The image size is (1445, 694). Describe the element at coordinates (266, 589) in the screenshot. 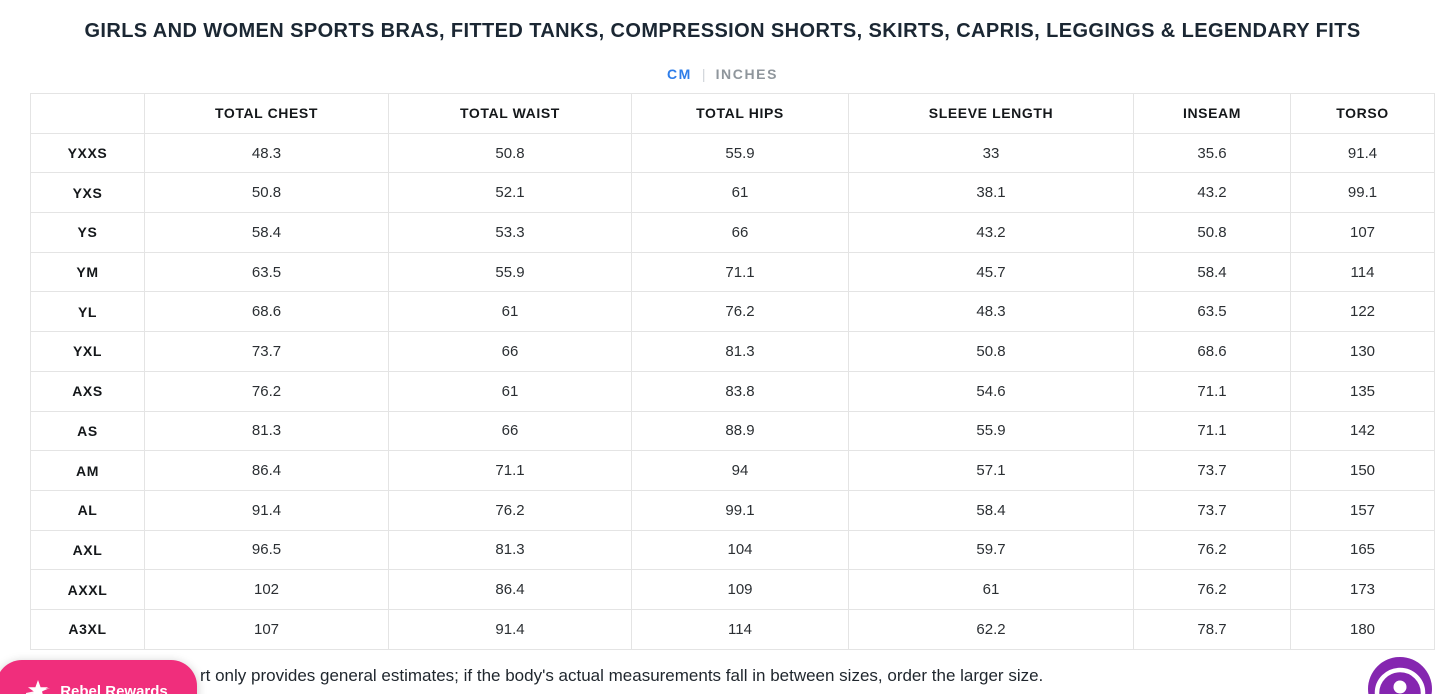

I see `measurement-cell: 102` at that location.